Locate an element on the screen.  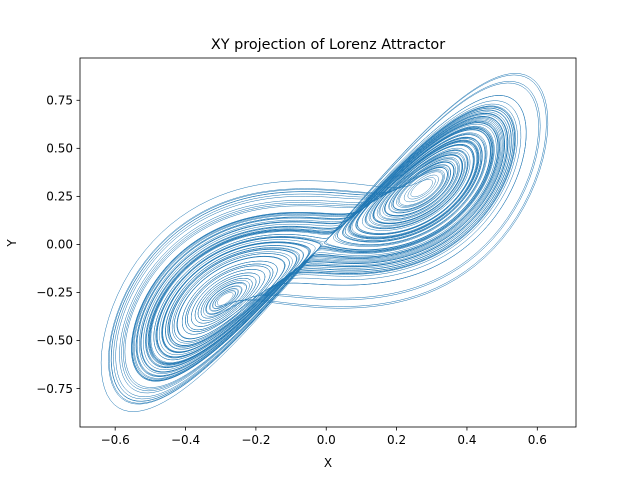
y-tick-label: 0.75 is located at coordinates (59, 100).